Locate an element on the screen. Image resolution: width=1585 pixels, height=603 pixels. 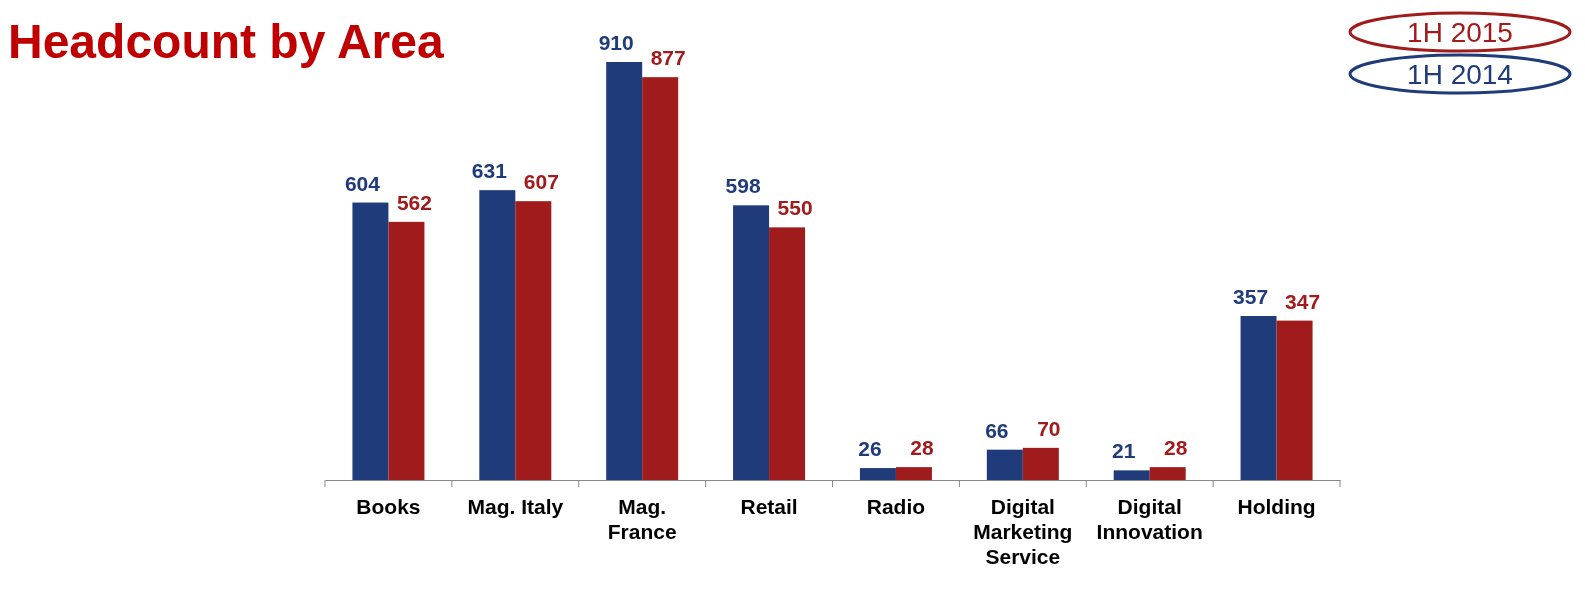
x-tick-label: Retail is located at coordinates (769, 506).